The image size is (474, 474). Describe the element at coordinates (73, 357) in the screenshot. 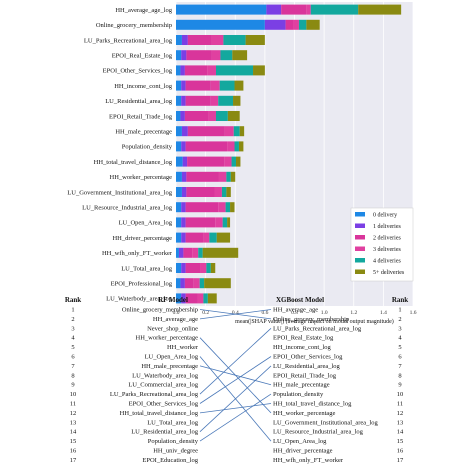

I see `rank-left: 6` at that location.